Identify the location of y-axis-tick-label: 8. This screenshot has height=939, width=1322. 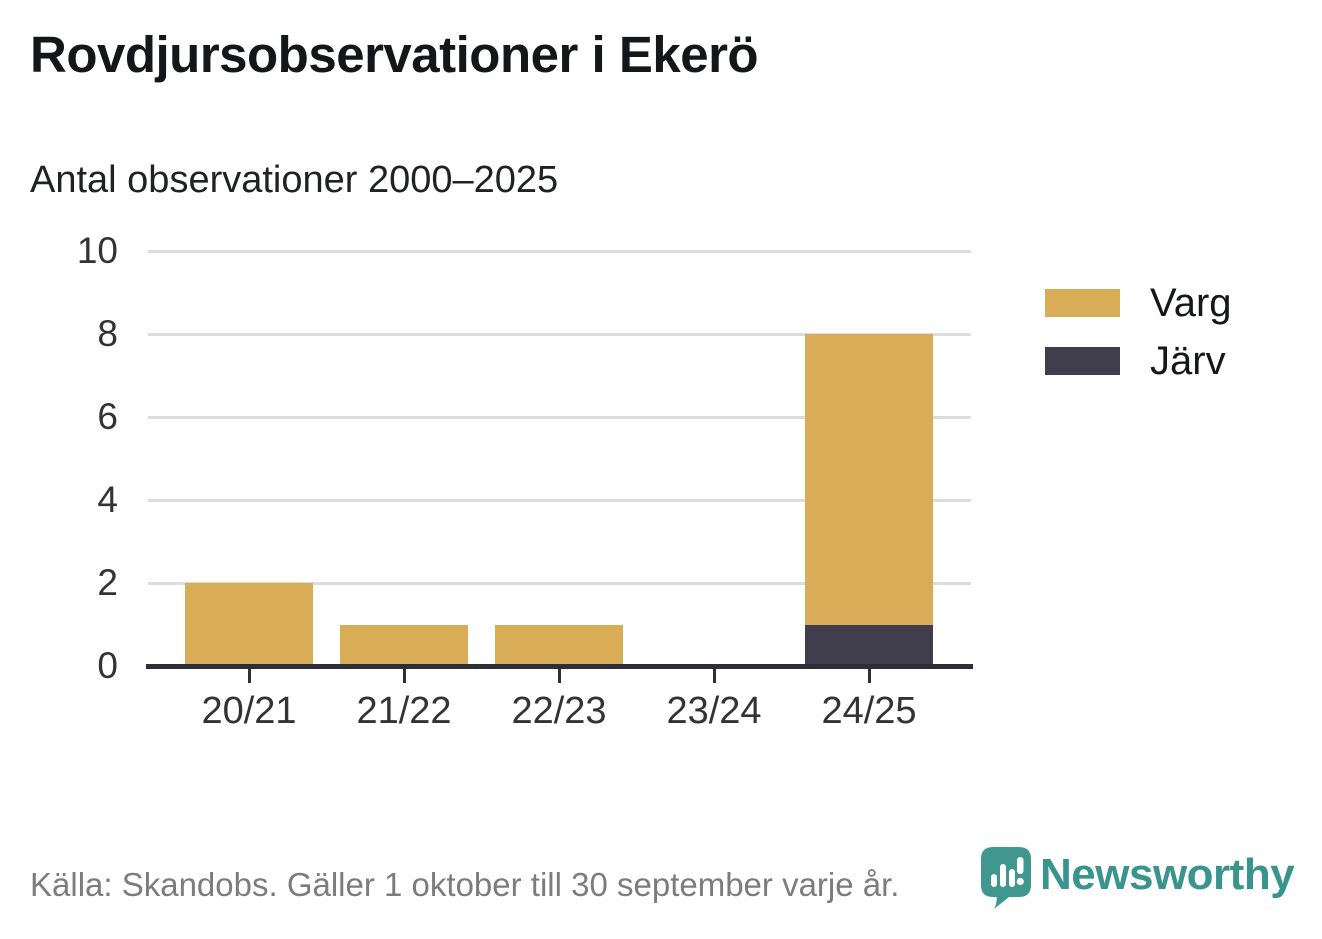
(107, 333).